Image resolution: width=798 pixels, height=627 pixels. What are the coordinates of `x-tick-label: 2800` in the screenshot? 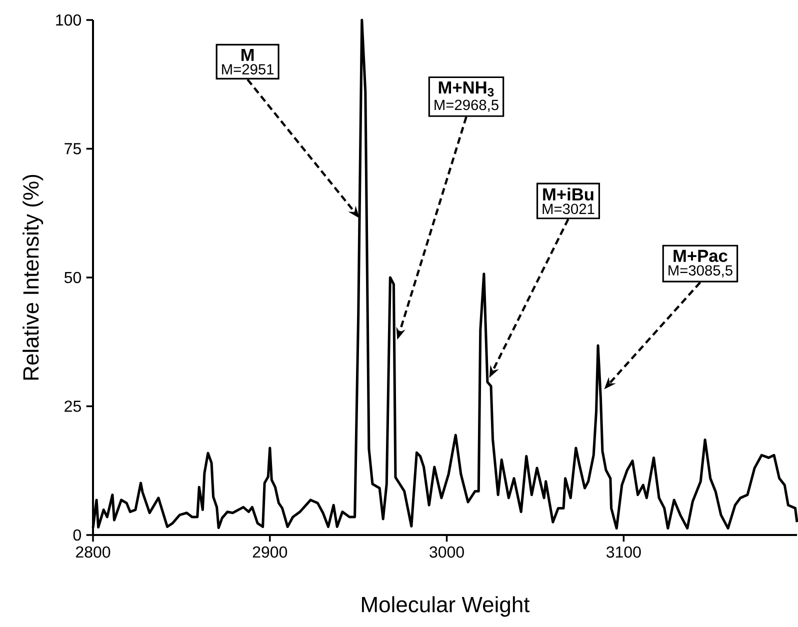 It's located at (93, 552).